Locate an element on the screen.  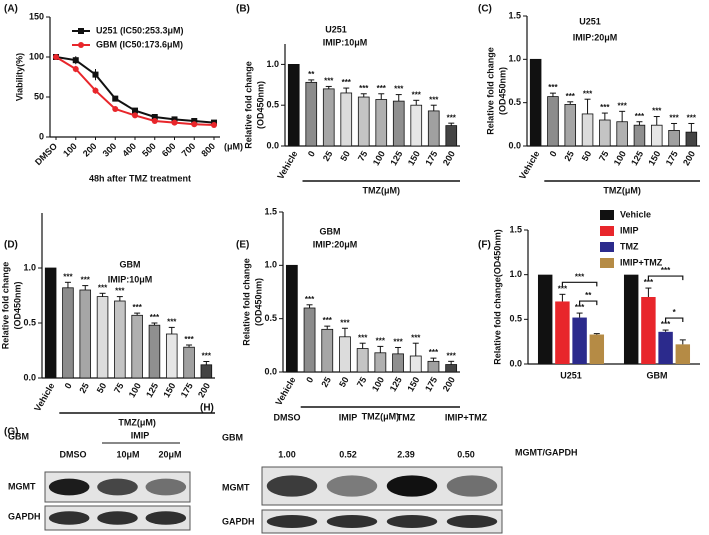
legend-label: Vehicle is located at coordinates (635, 214).